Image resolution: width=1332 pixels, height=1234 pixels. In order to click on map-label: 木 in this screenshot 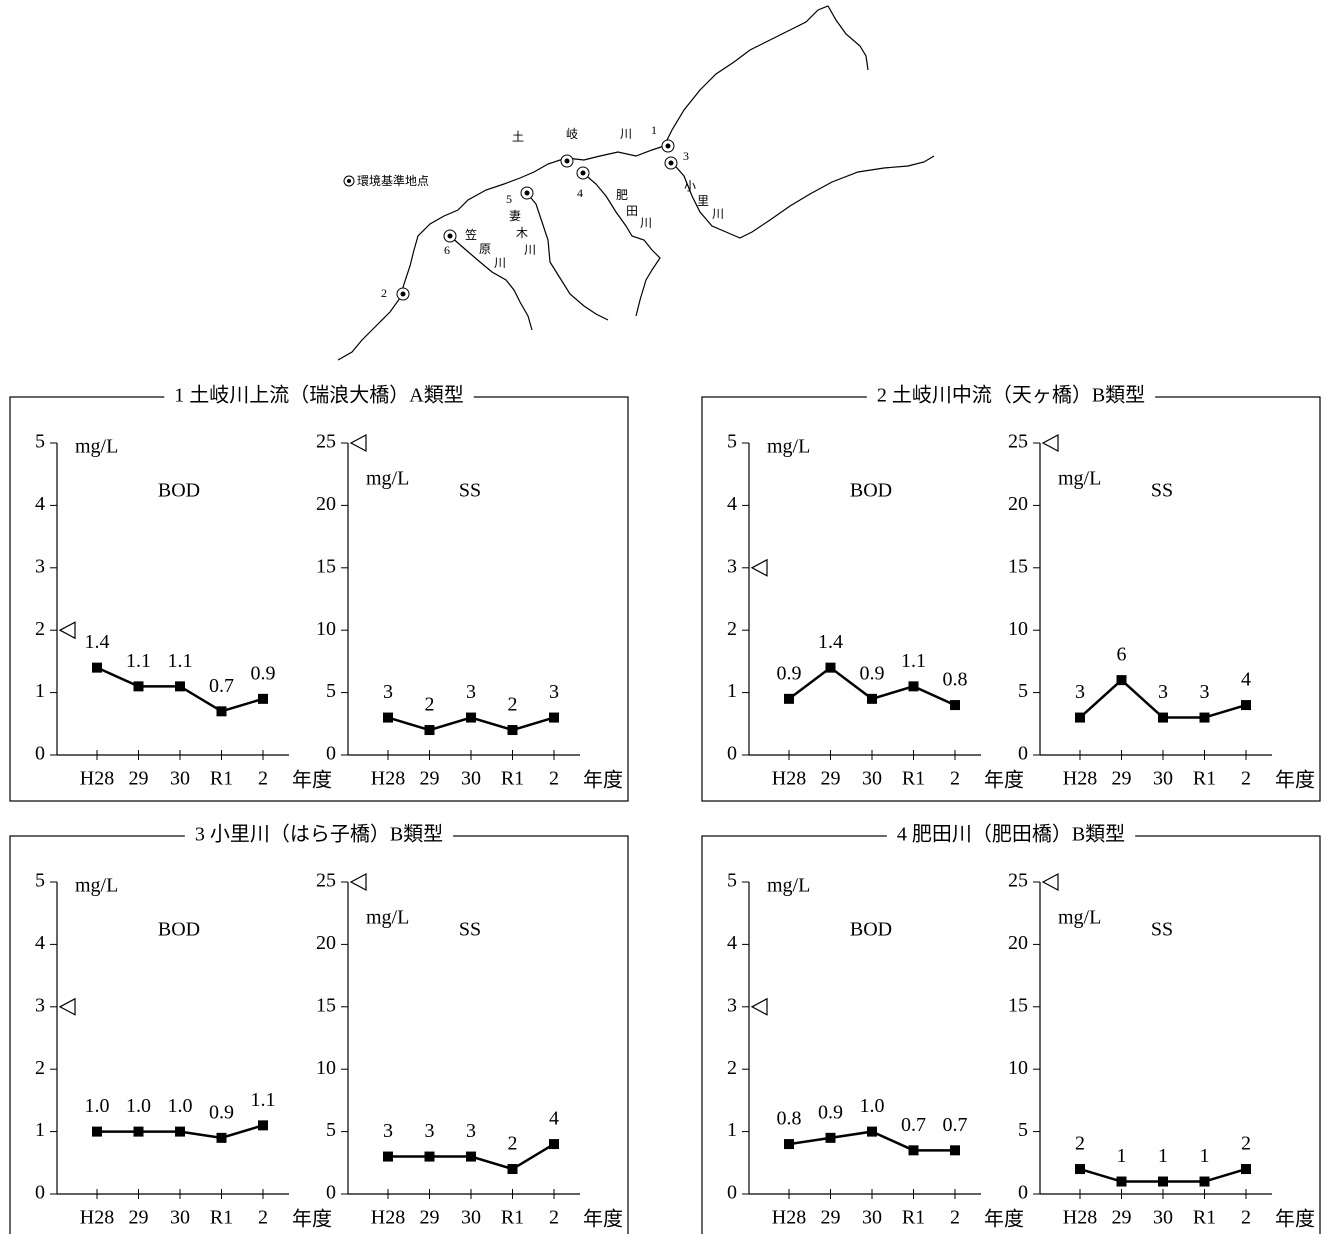, I will do `click(522, 233)`.